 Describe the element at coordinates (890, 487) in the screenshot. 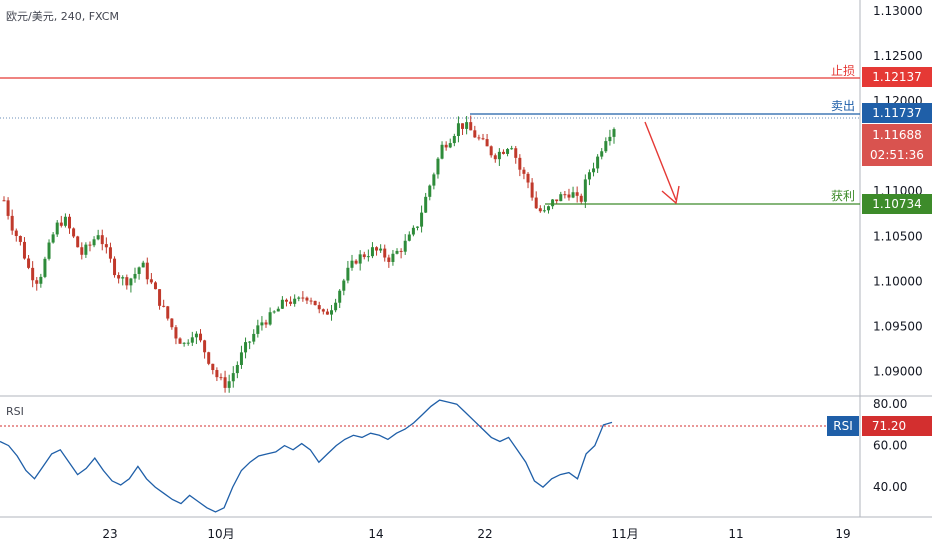

I see `rsi-tick-label: 40.00` at that location.